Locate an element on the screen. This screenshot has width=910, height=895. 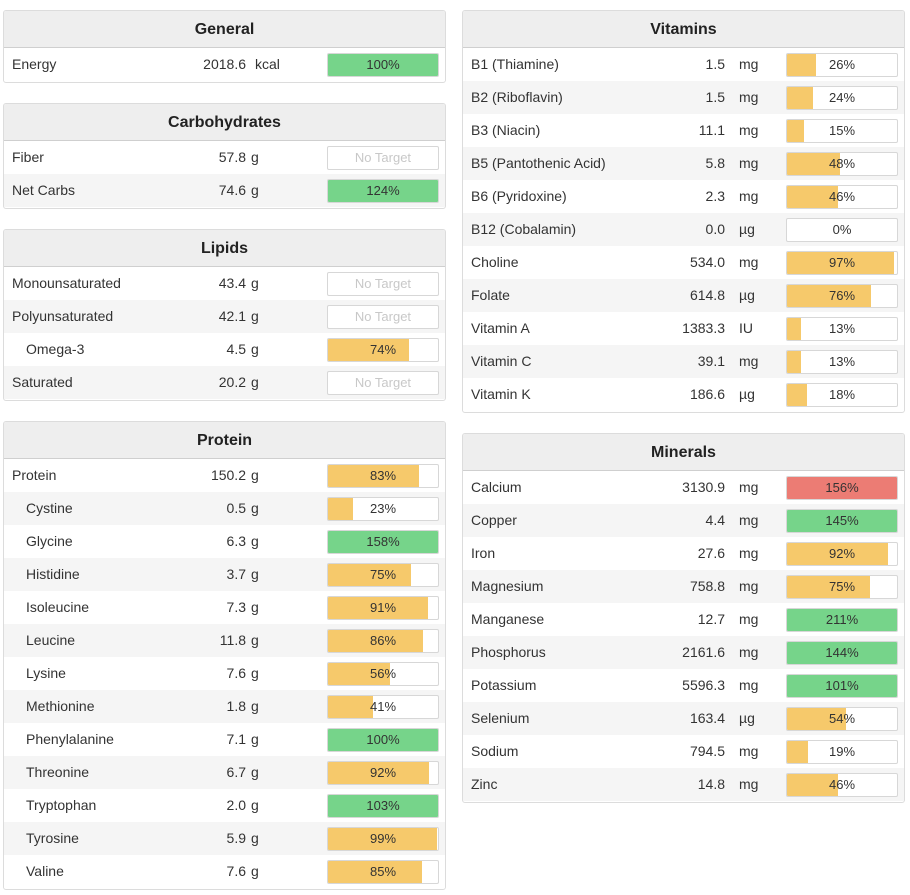
target-progress-bar: 85% is located at coordinates (383, 872).